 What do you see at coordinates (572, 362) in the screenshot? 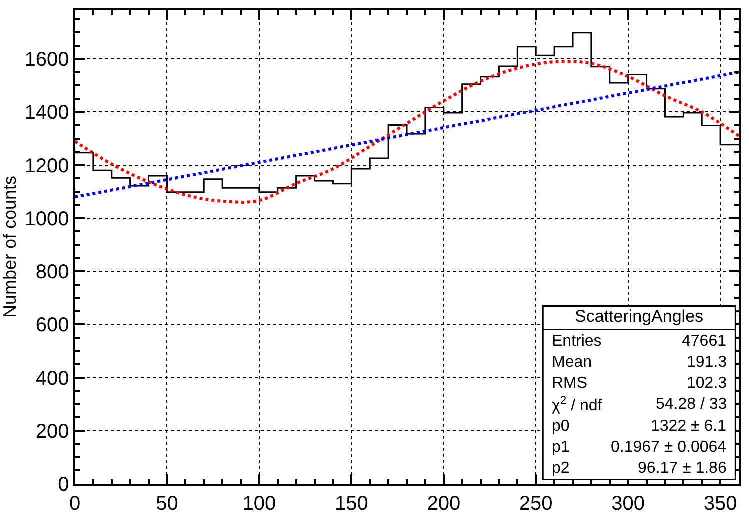
I see `annotation: Mean` at bounding box center [572, 362].